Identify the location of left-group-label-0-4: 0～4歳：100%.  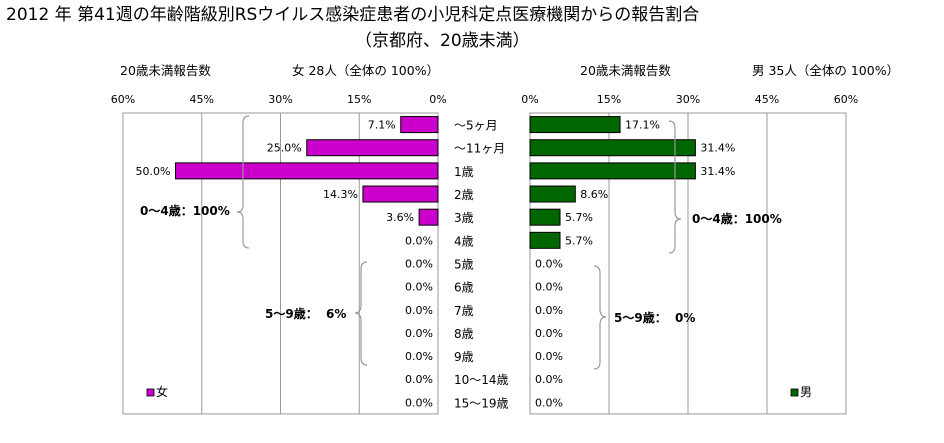
(185, 210).